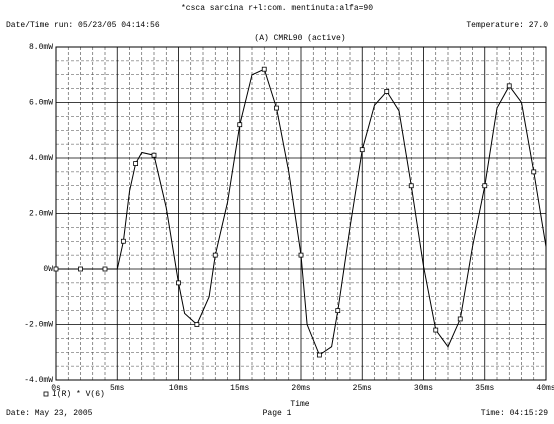 Image resolution: width=554 pixels, height=424 pixels. Describe the element at coordinates (362, 388) in the screenshot. I see `x-tick-label: 25ms` at that location.